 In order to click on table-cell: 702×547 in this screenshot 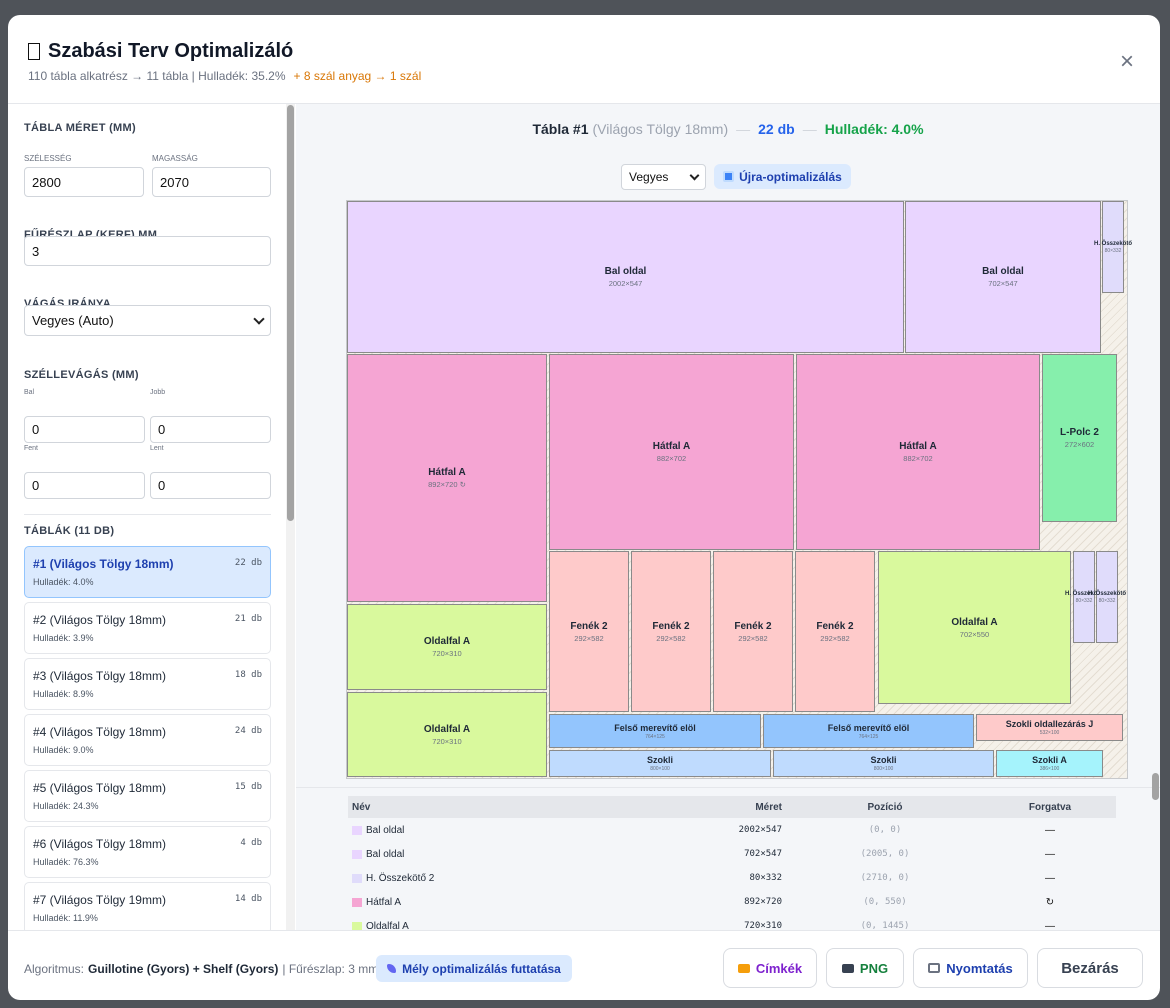, I will do `click(763, 854)`.